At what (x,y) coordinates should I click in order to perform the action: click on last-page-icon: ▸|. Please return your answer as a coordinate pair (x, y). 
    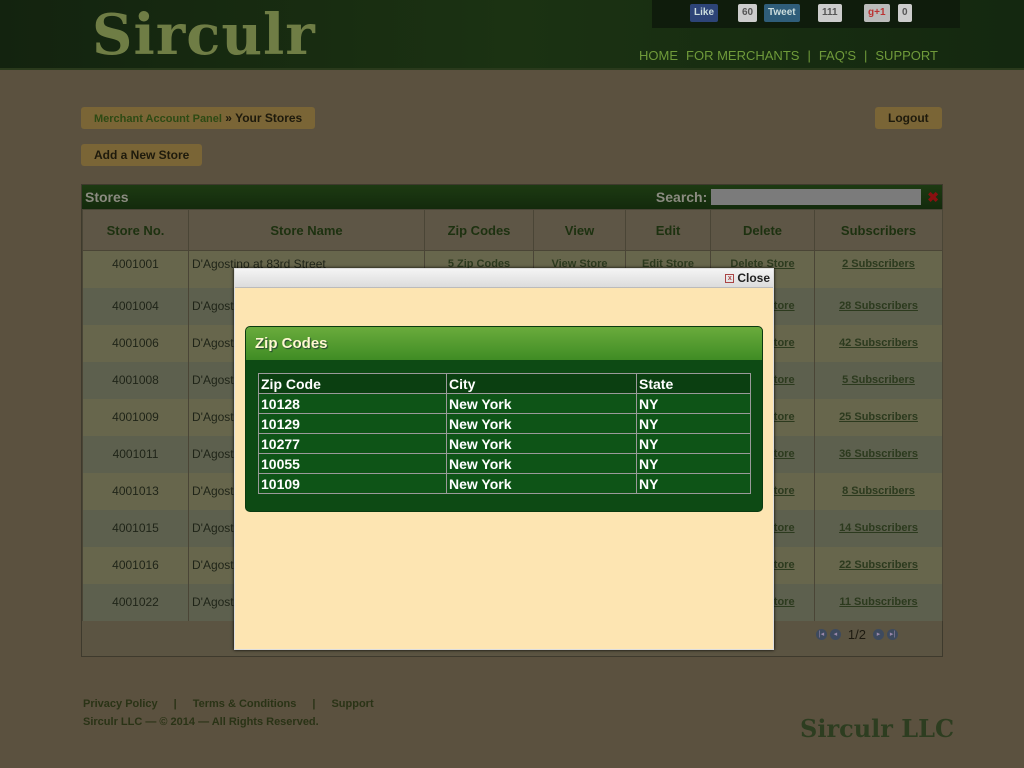
    Looking at the image, I should click on (892, 634).